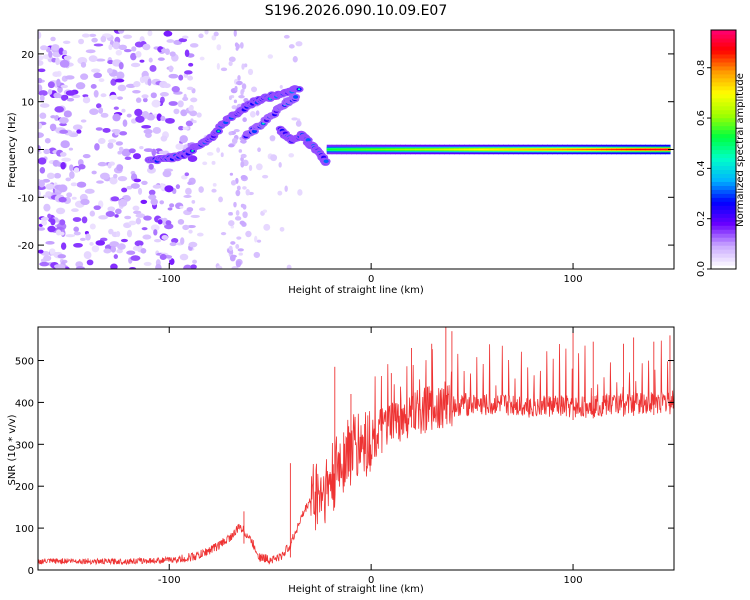  What do you see at coordinates (12, 150) in the screenshot?
I see `spectrogram-y-axis-label: Frequency (Hz)` at bounding box center [12, 150].